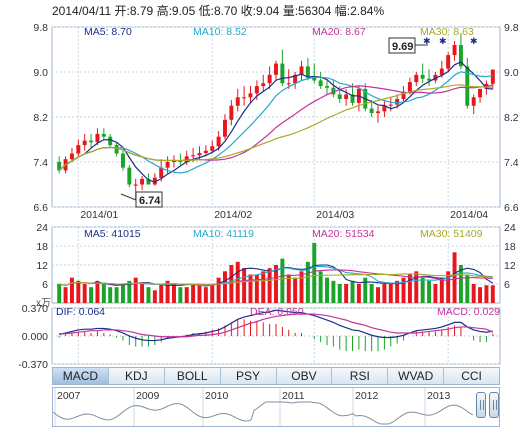 The image size is (525, 431). What do you see at coordinates (471, 376) in the screenshot?
I see `tab-cci: CCI` at bounding box center [471, 376].